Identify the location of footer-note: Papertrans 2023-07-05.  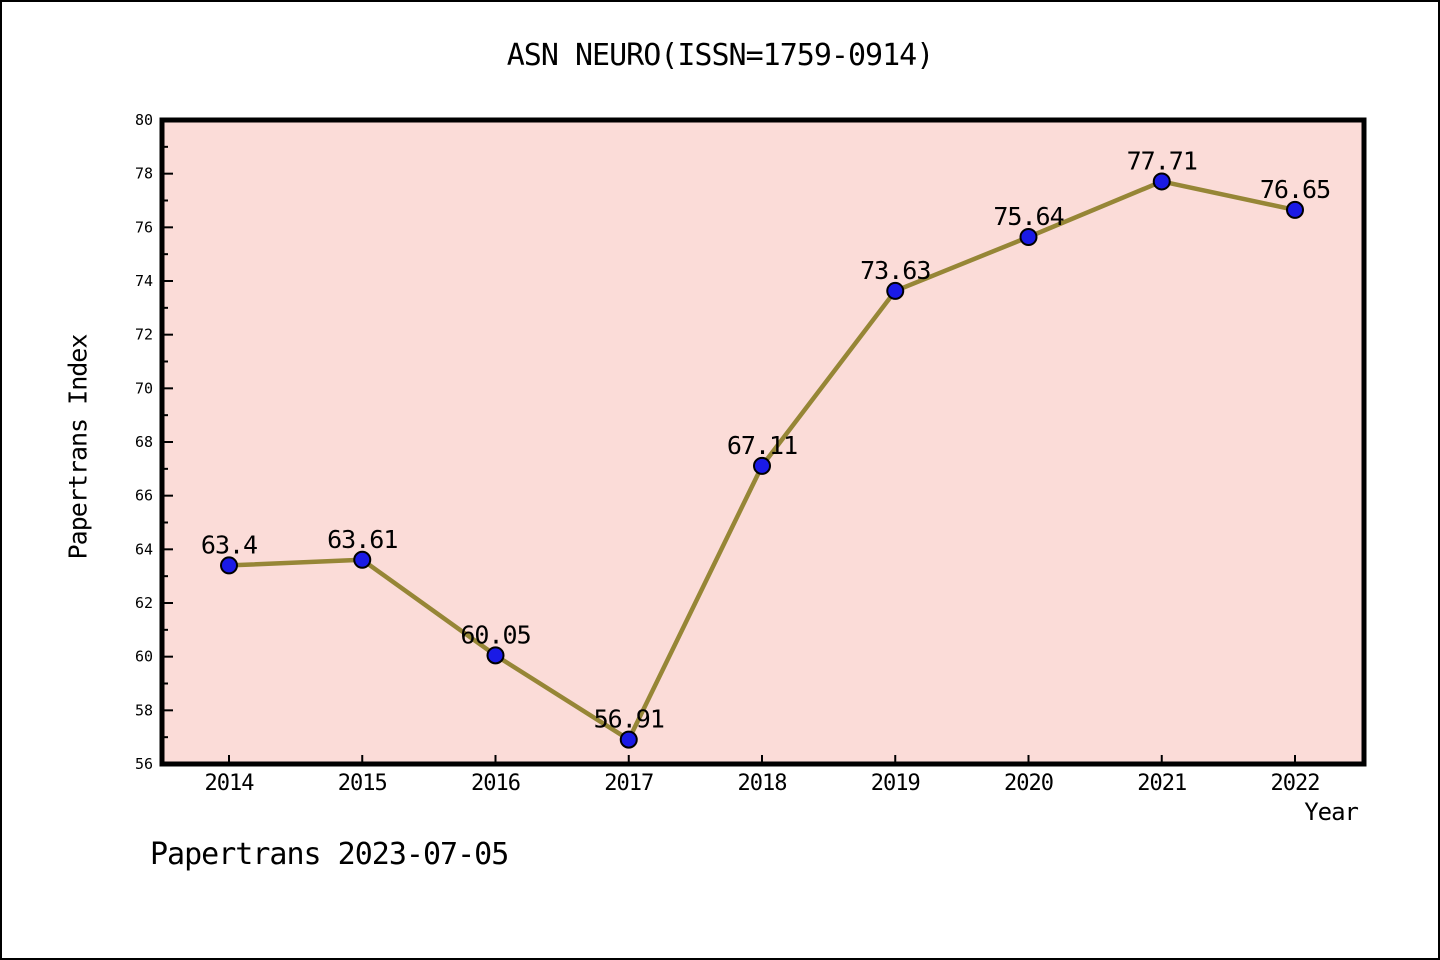
(329, 854).